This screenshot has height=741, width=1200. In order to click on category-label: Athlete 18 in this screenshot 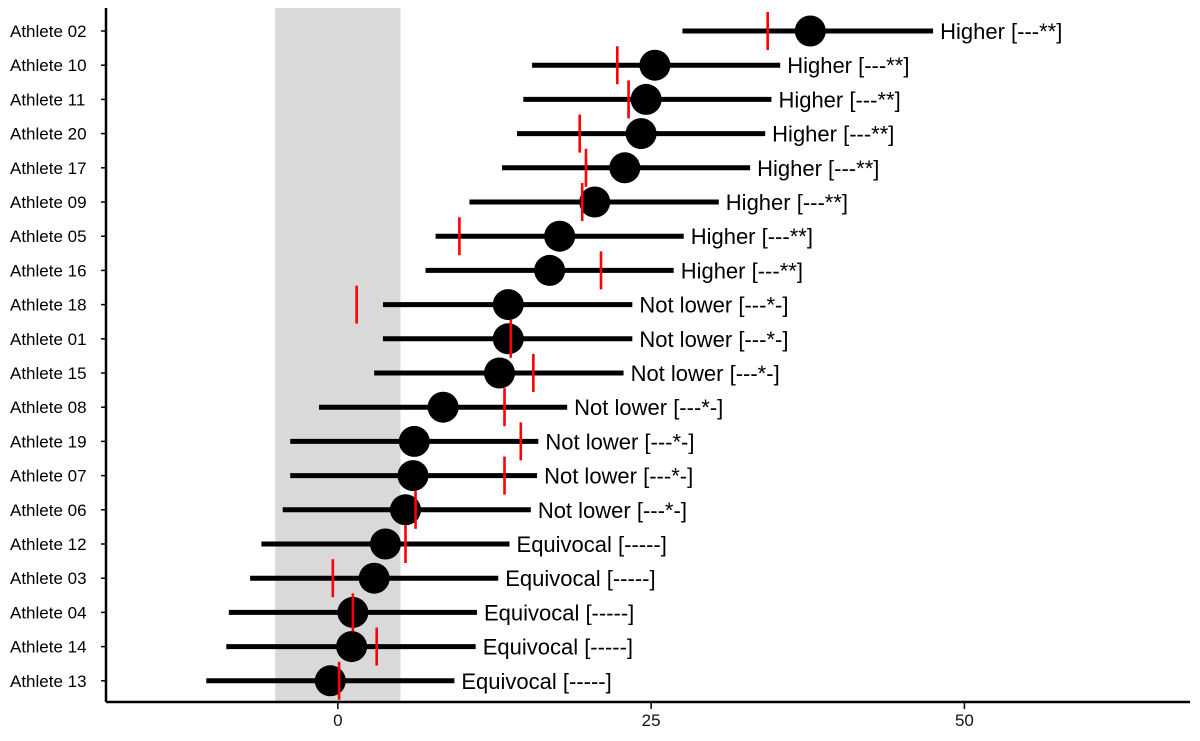, I will do `click(48, 305)`.